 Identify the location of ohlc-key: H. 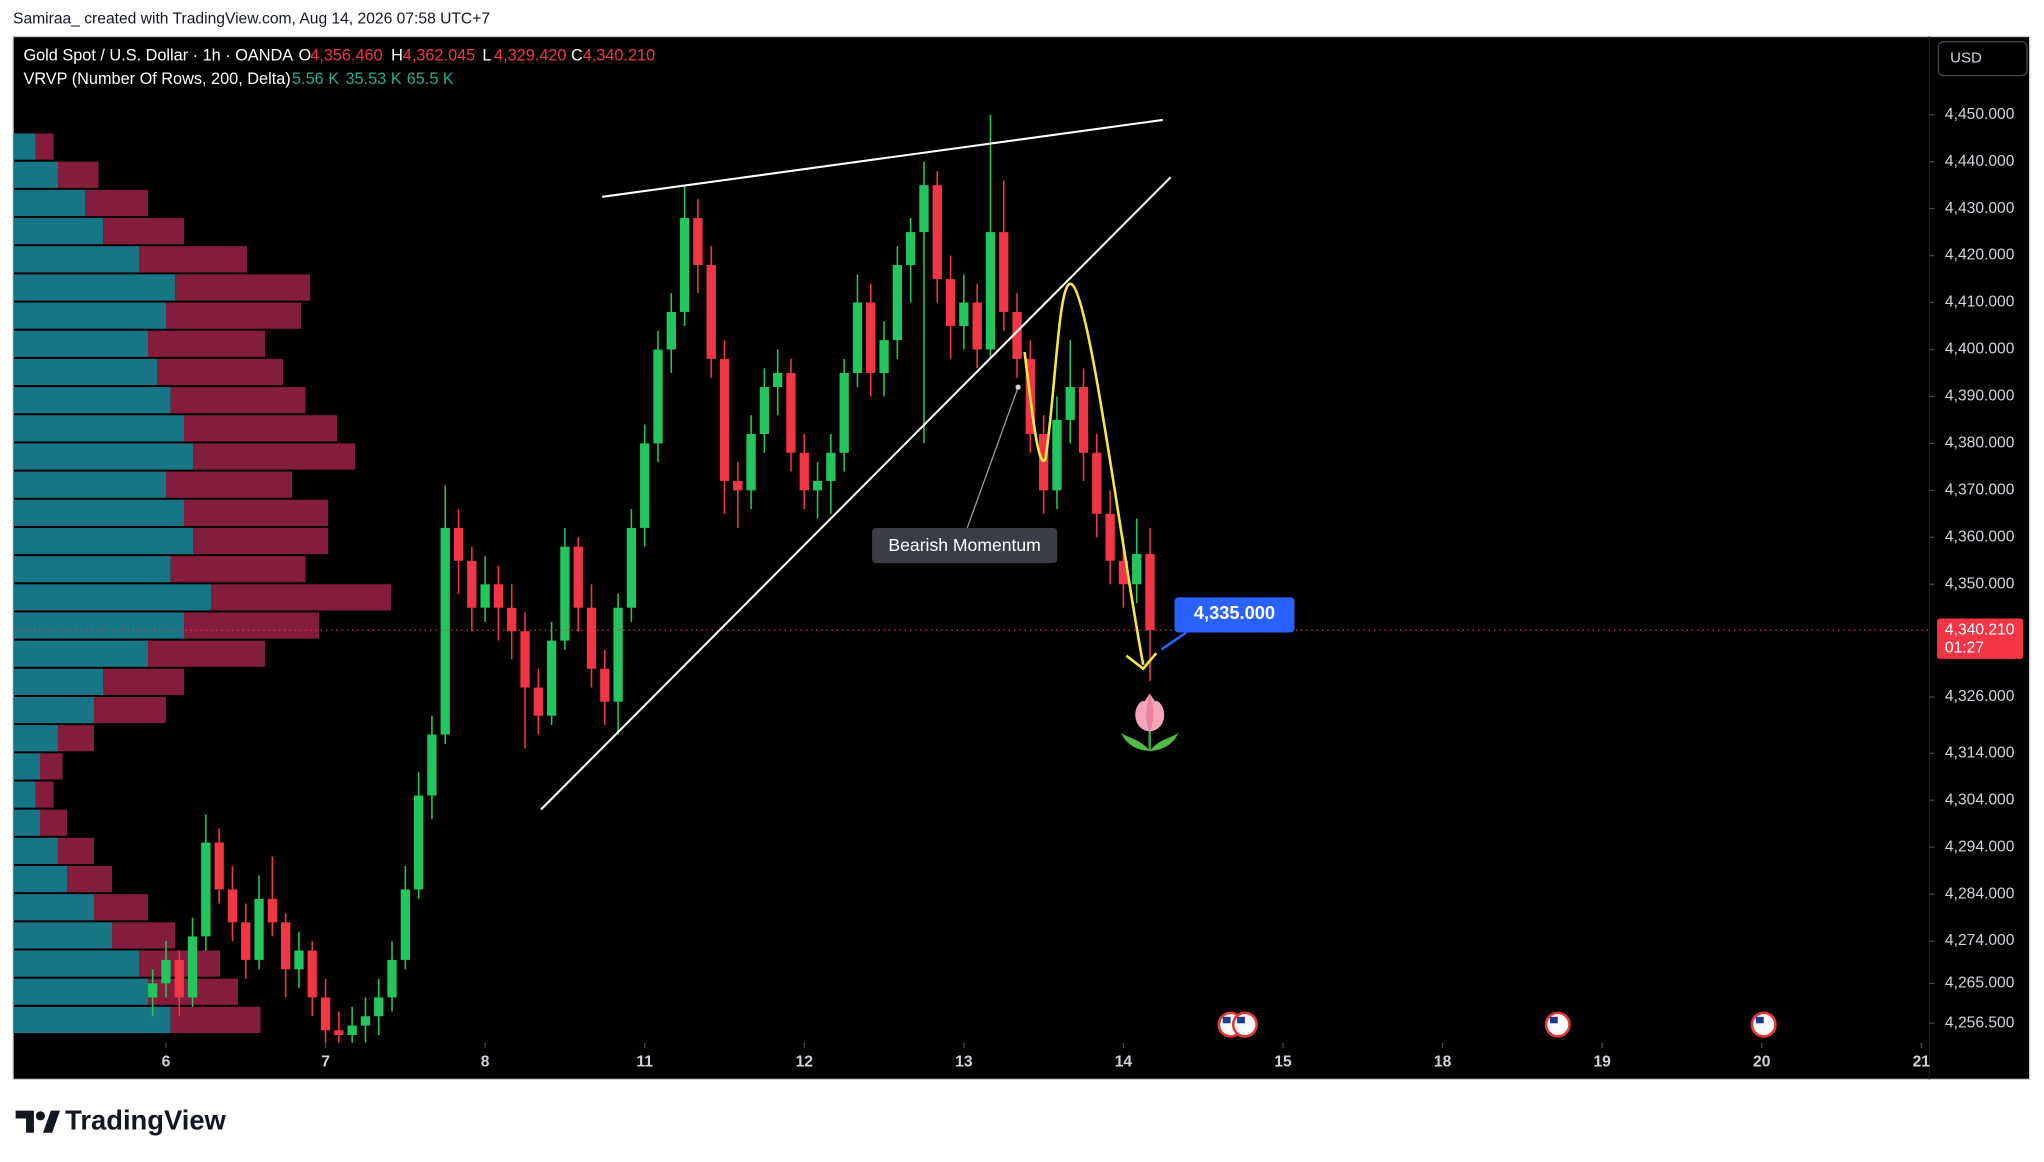
(397, 55).